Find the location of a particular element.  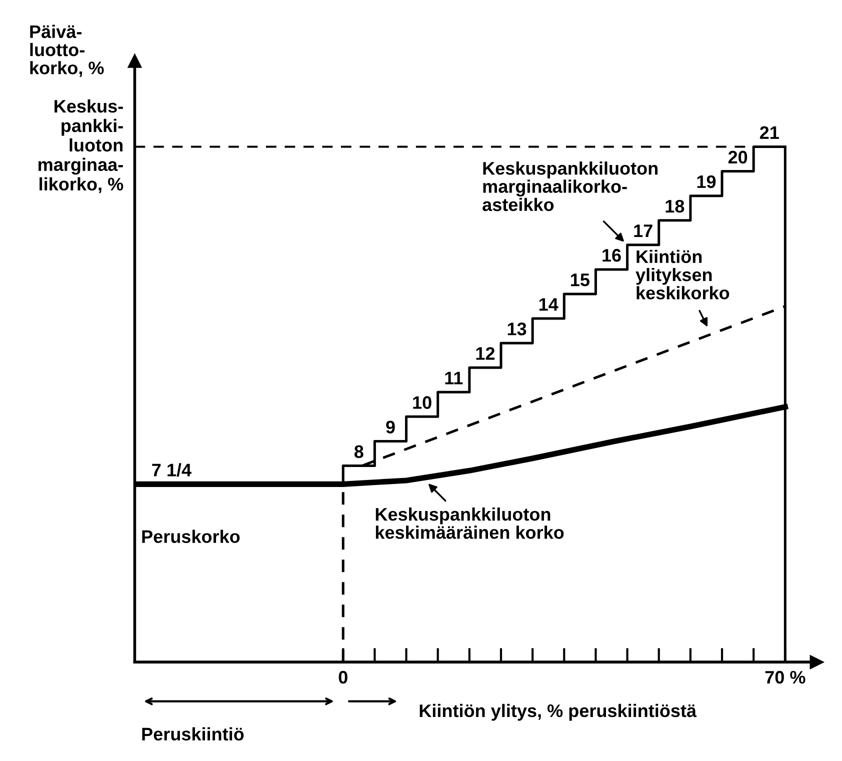

data-label: 9 is located at coordinates (390, 427).